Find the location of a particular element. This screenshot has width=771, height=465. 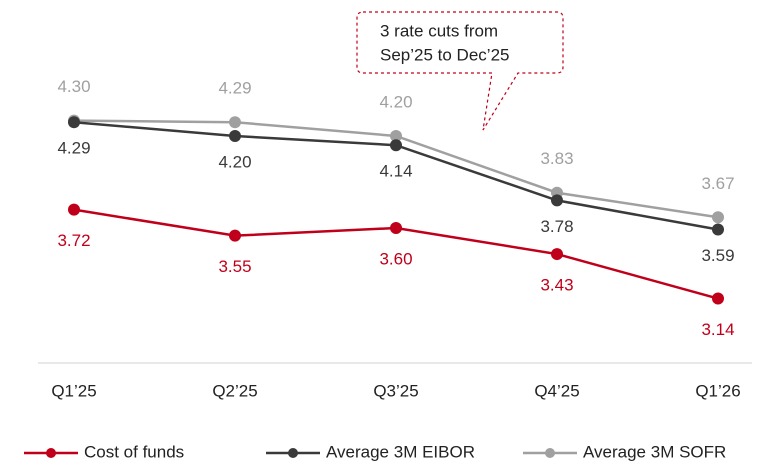

data-label: 3.72 is located at coordinates (73, 240).